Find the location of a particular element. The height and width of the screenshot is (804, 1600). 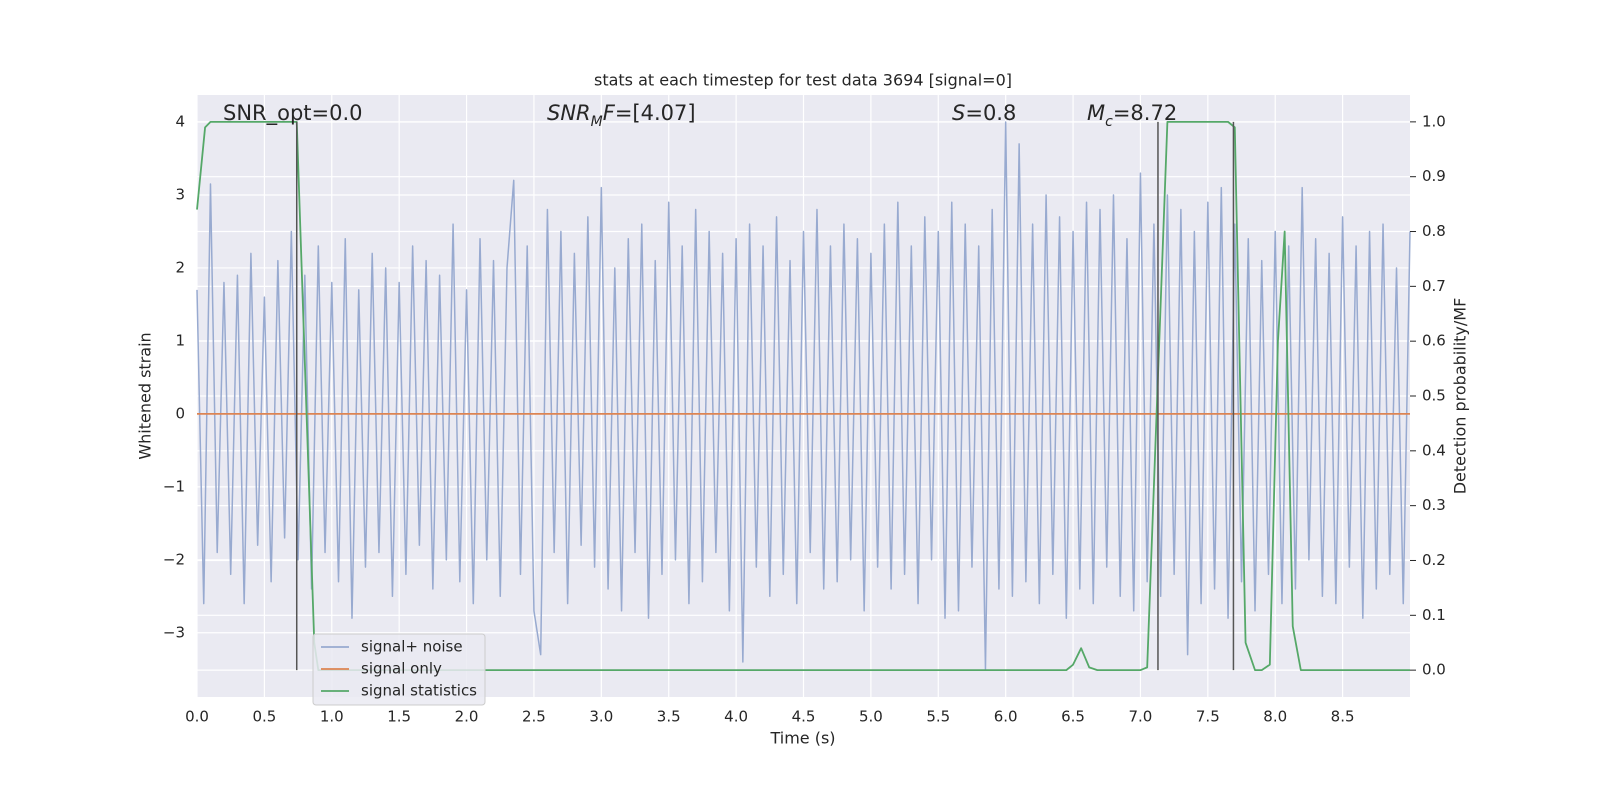

annotation-part: =[4.07] is located at coordinates (655, 113).